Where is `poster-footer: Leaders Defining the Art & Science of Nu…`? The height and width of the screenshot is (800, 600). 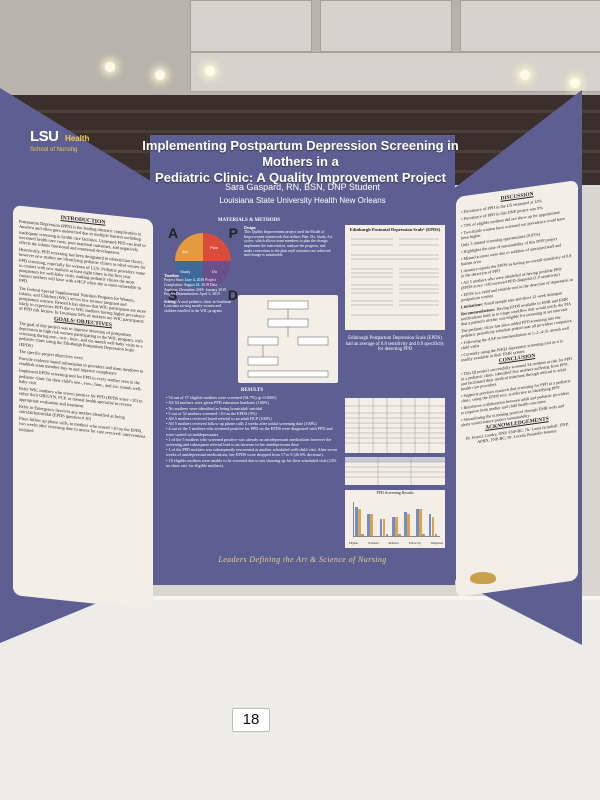
poster-footer: Leaders Defining the Art & Science of Nu… is located at coordinates (302, 559).